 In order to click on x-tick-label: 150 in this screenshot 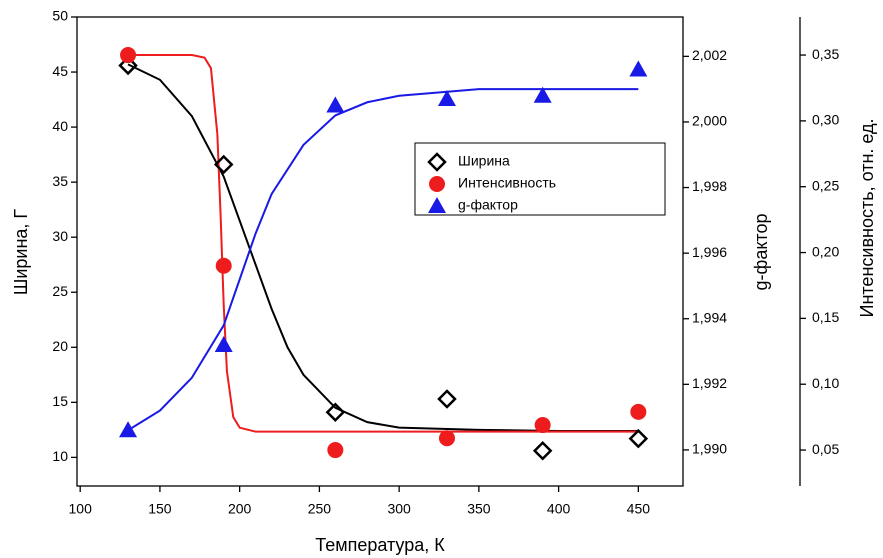, I will do `click(160, 509)`.